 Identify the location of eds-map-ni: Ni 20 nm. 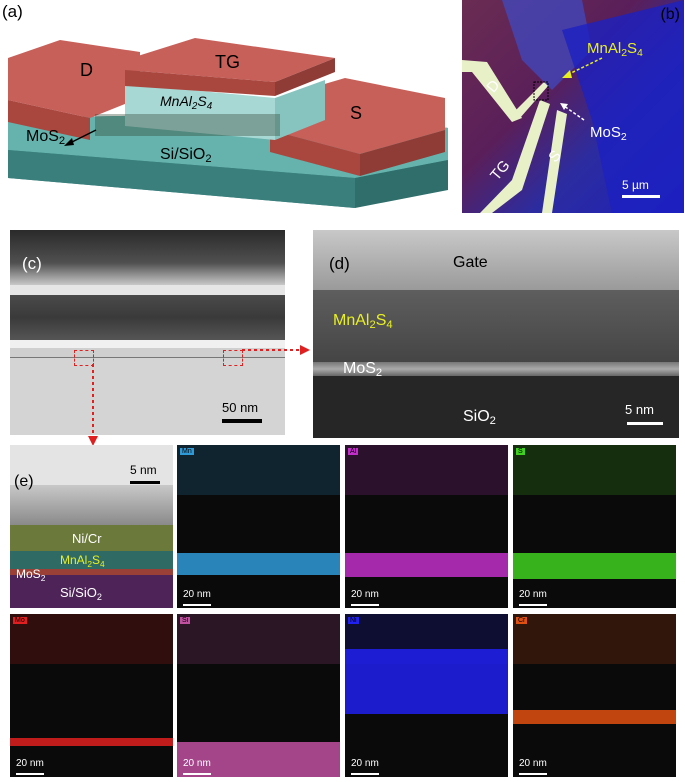
(426, 695).